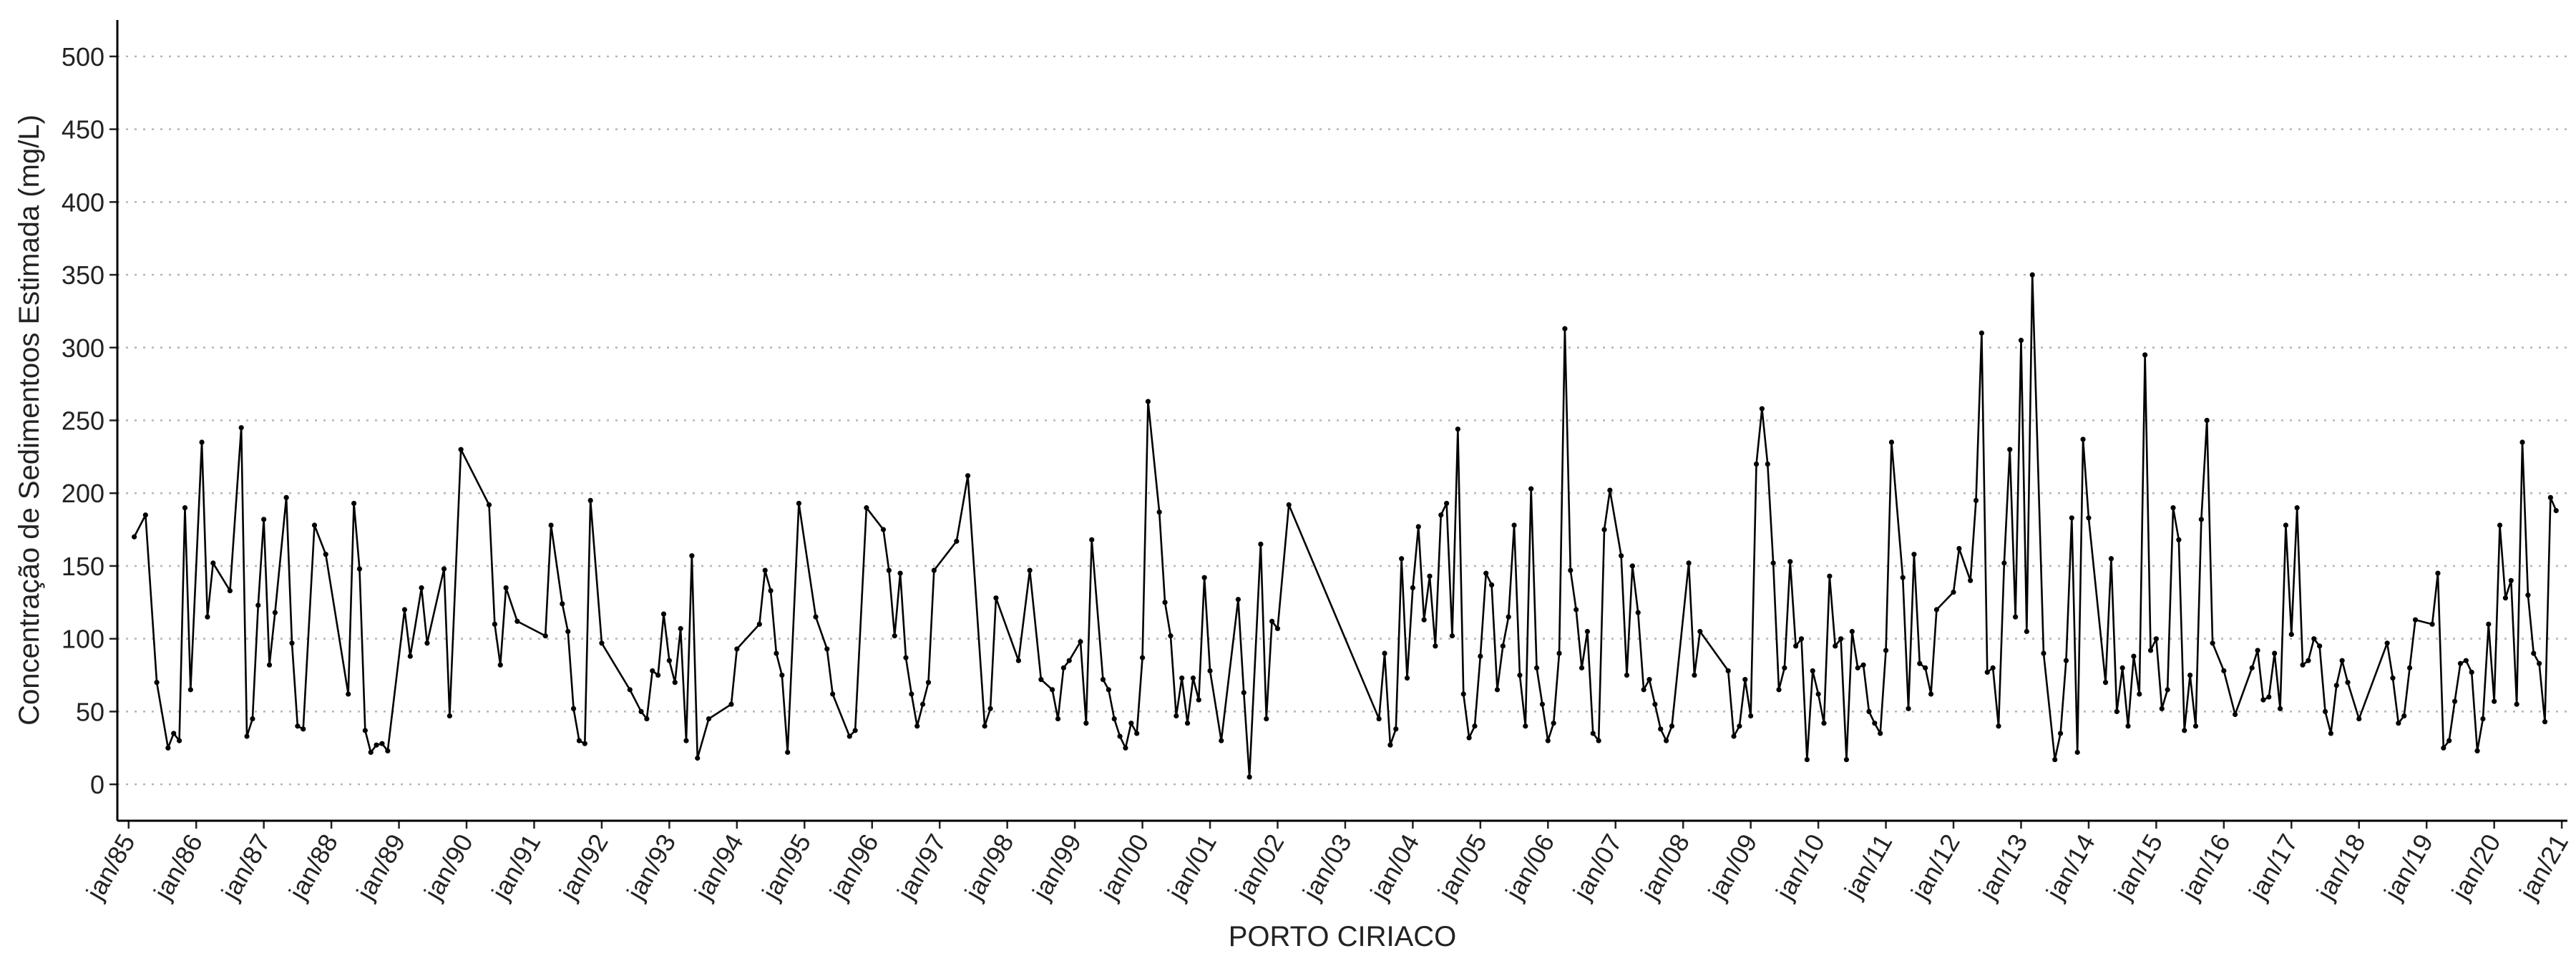  What do you see at coordinates (380, 867) in the screenshot?
I see `x-tick-label: jan/89` at bounding box center [380, 867].